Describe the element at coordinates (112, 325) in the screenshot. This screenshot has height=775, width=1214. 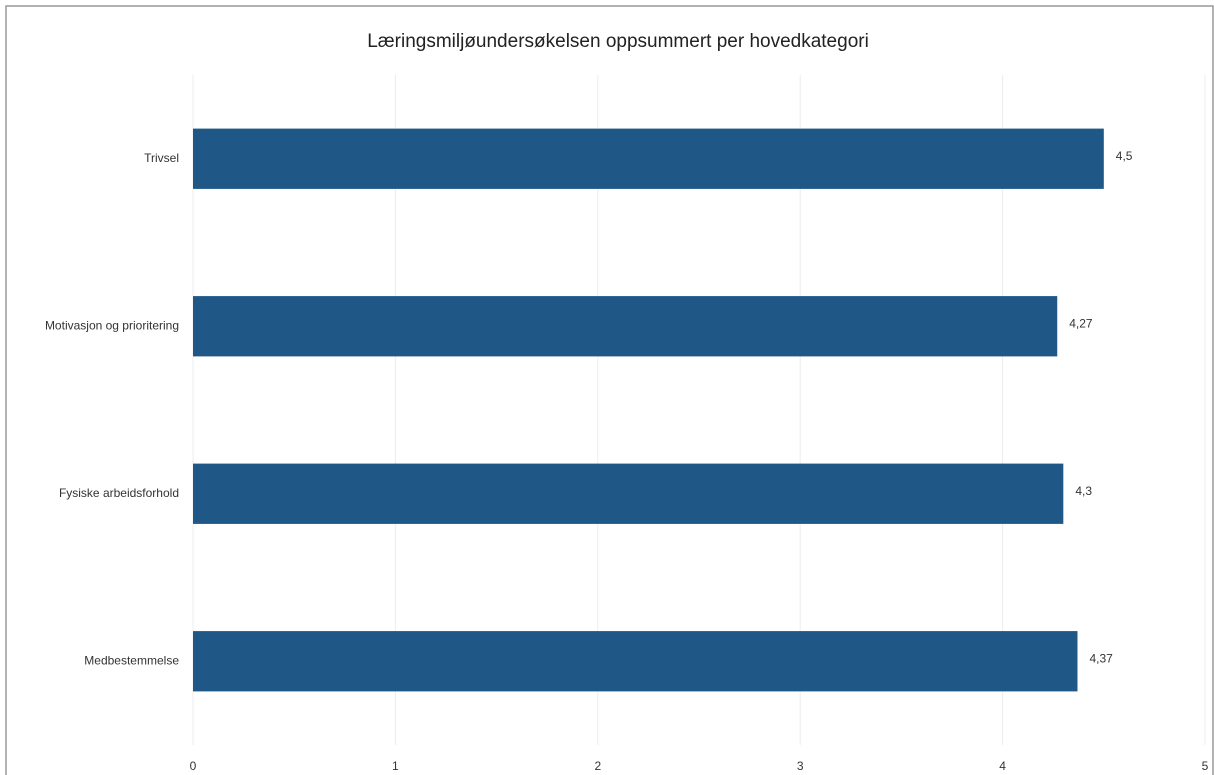
I see `y-tick-label: Motivasjon og prioritering` at that location.